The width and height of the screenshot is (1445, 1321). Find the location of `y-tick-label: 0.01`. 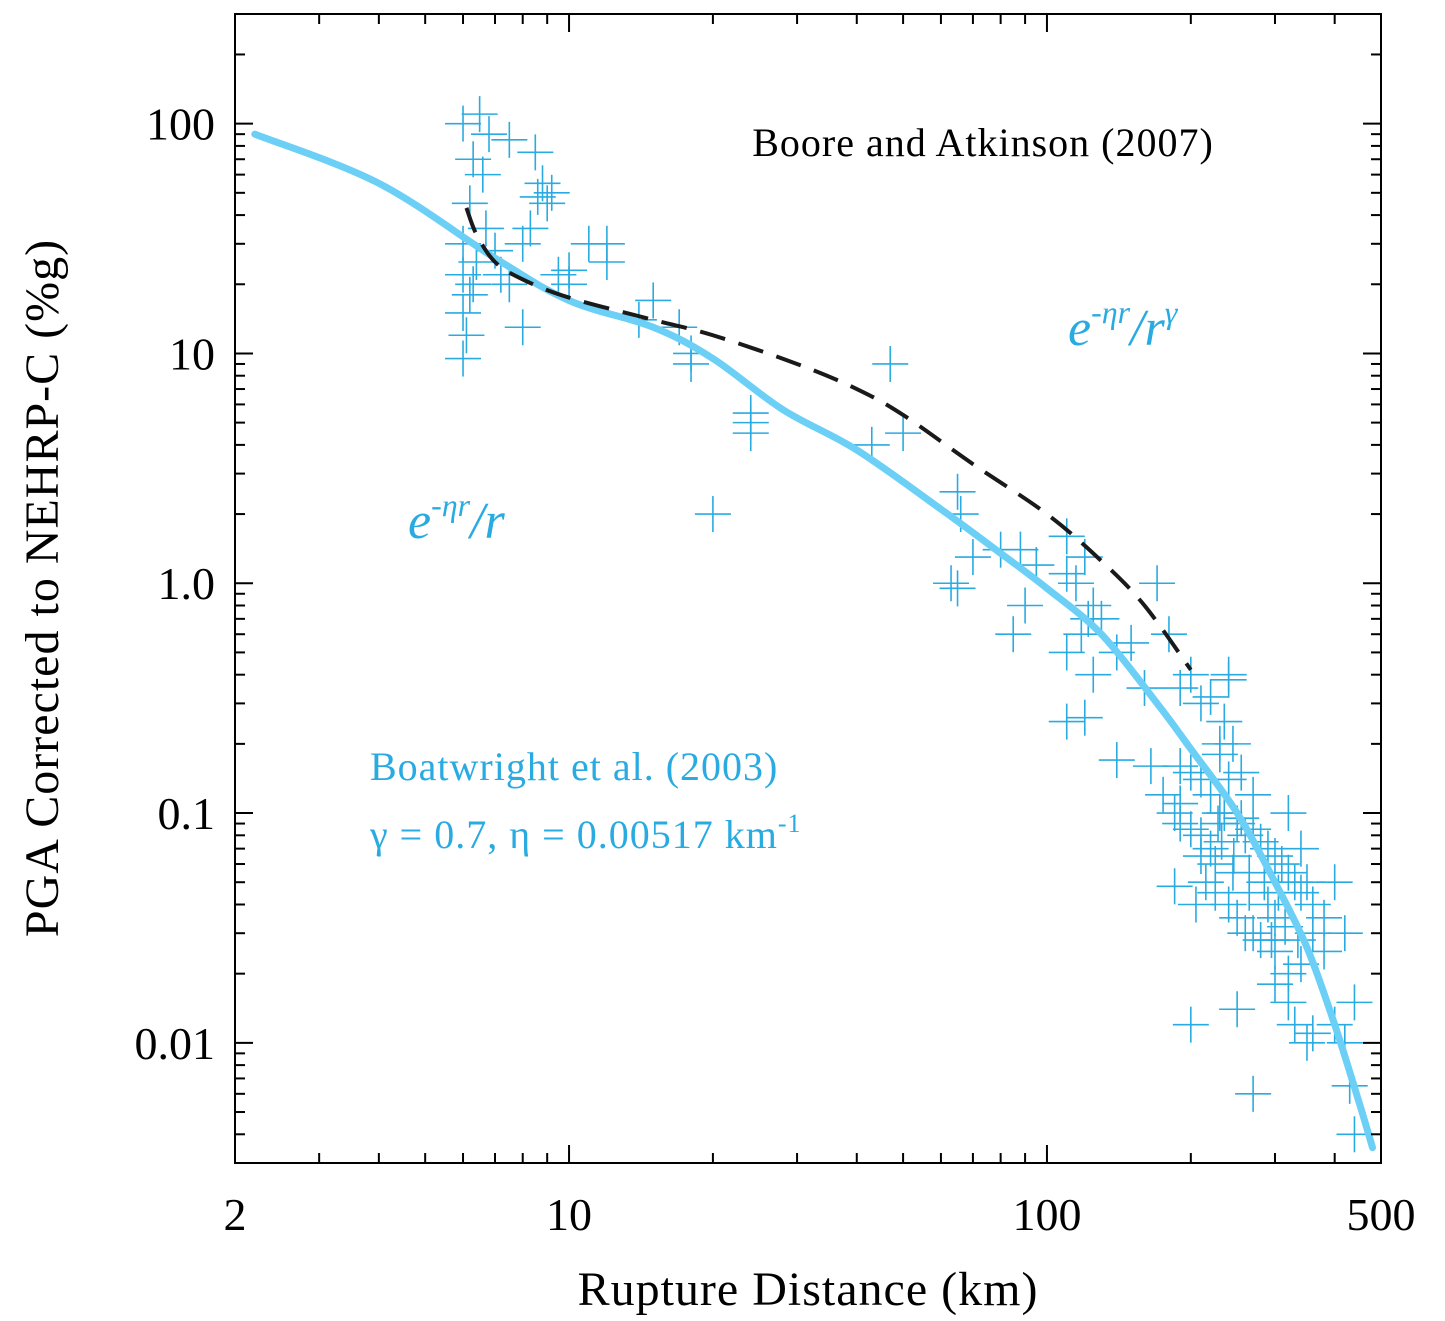

y-tick-label: 0.01 is located at coordinates (175, 1043).